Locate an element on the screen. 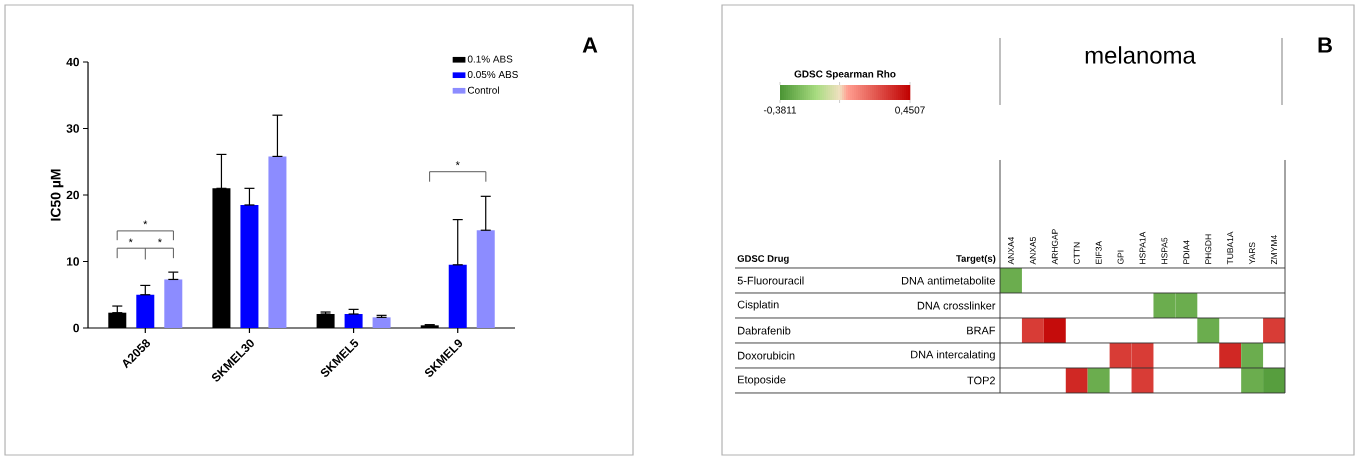 The image size is (1359, 460). y-axis-title: IC50 µM is located at coordinates (57, 195).